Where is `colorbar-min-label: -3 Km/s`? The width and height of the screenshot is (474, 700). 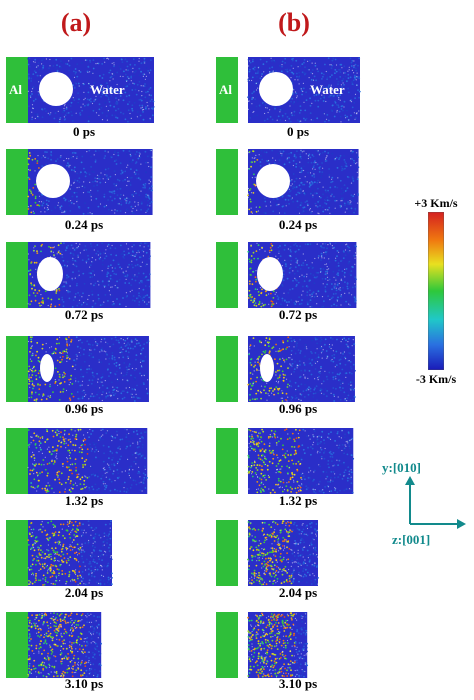 colorbar-min-label: -3 Km/s is located at coordinates (436, 379).